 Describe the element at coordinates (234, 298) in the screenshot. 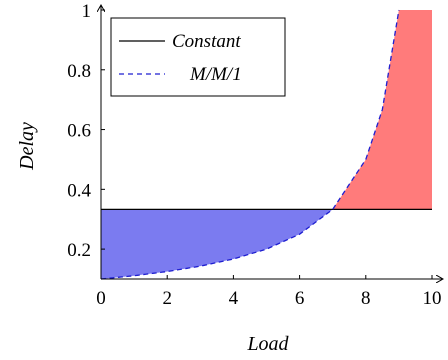

I see `x-tick-label: 4` at that location.